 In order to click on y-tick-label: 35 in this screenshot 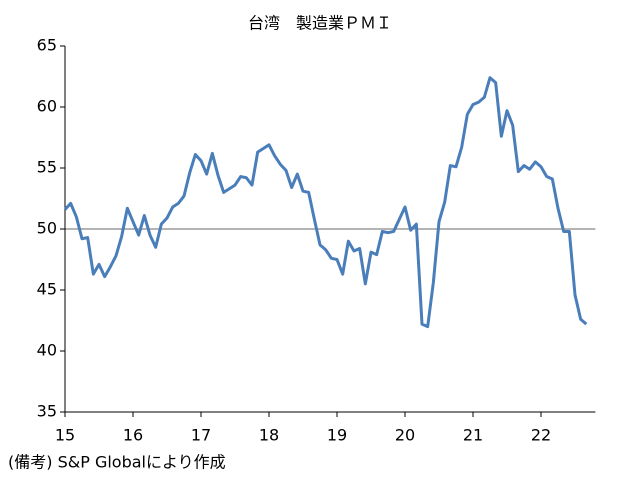, I will do `click(47, 411)`.